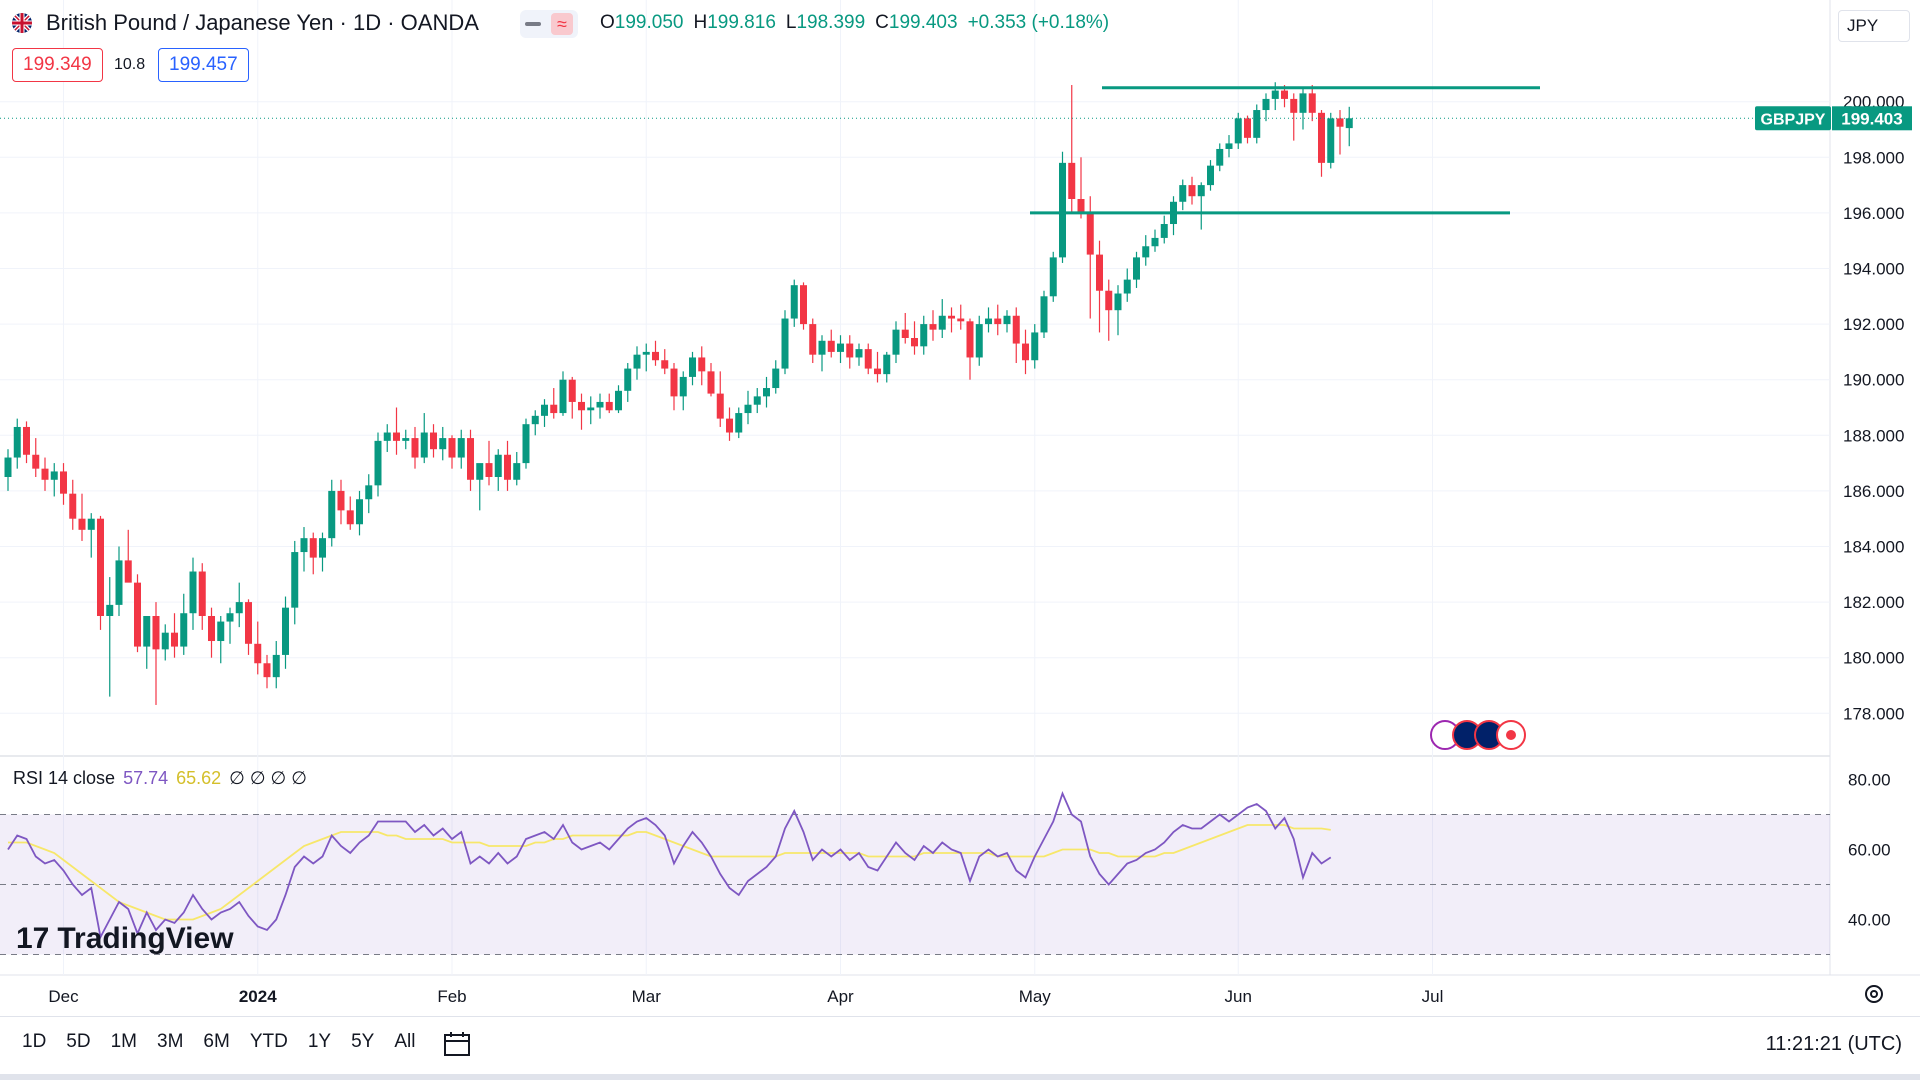  What do you see at coordinates (268, 1041) in the screenshot?
I see `range-ytd: YTD` at bounding box center [268, 1041].